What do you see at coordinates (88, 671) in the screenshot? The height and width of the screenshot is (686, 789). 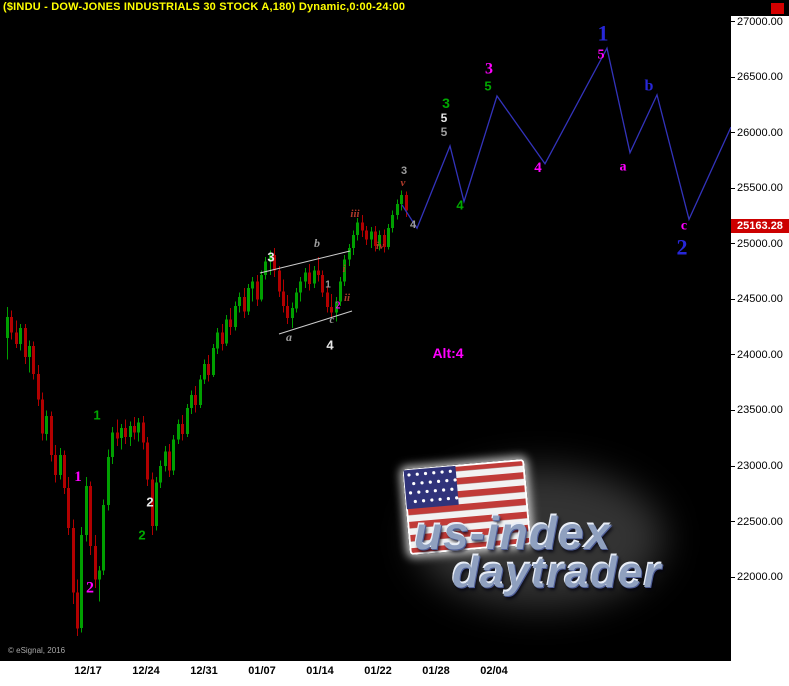 I see `x-axis-label: 12/17` at bounding box center [88, 671].